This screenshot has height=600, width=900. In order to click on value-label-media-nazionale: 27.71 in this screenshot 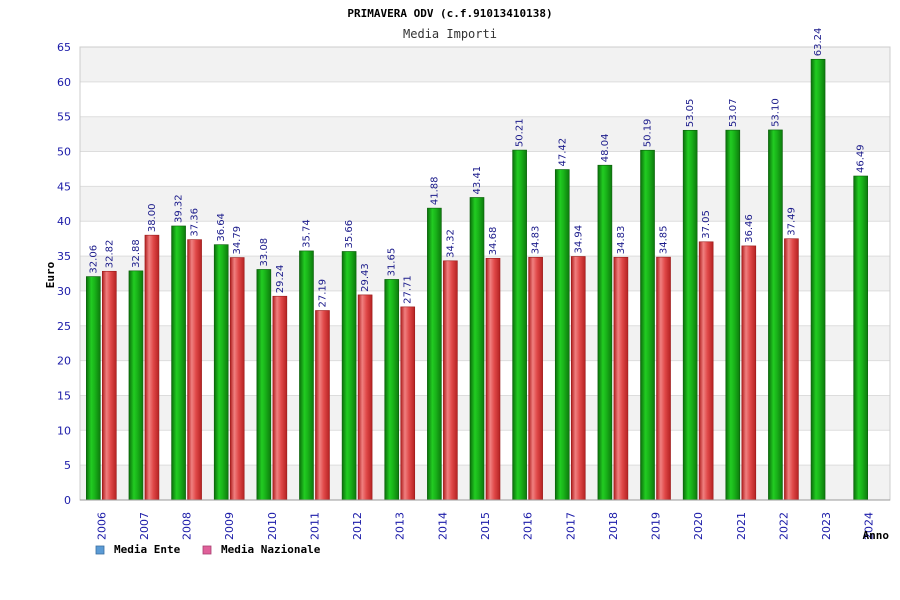, I will do `click(408, 289)`.